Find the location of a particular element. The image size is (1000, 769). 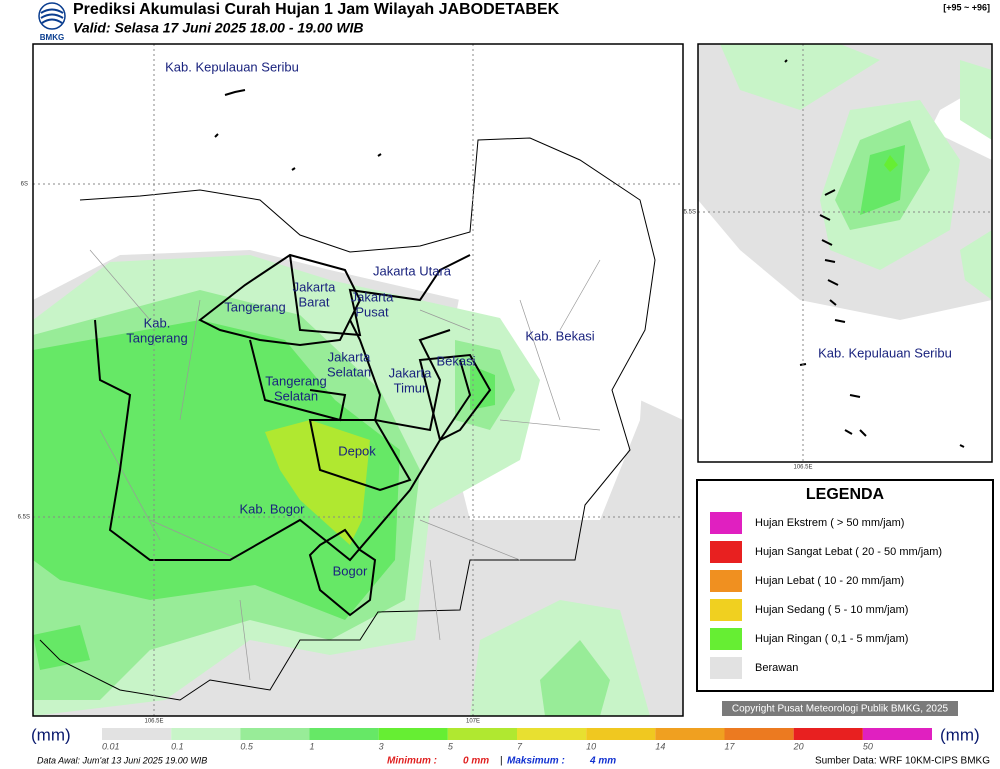

lat-label: 6.5S is located at coordinates (24, 518).